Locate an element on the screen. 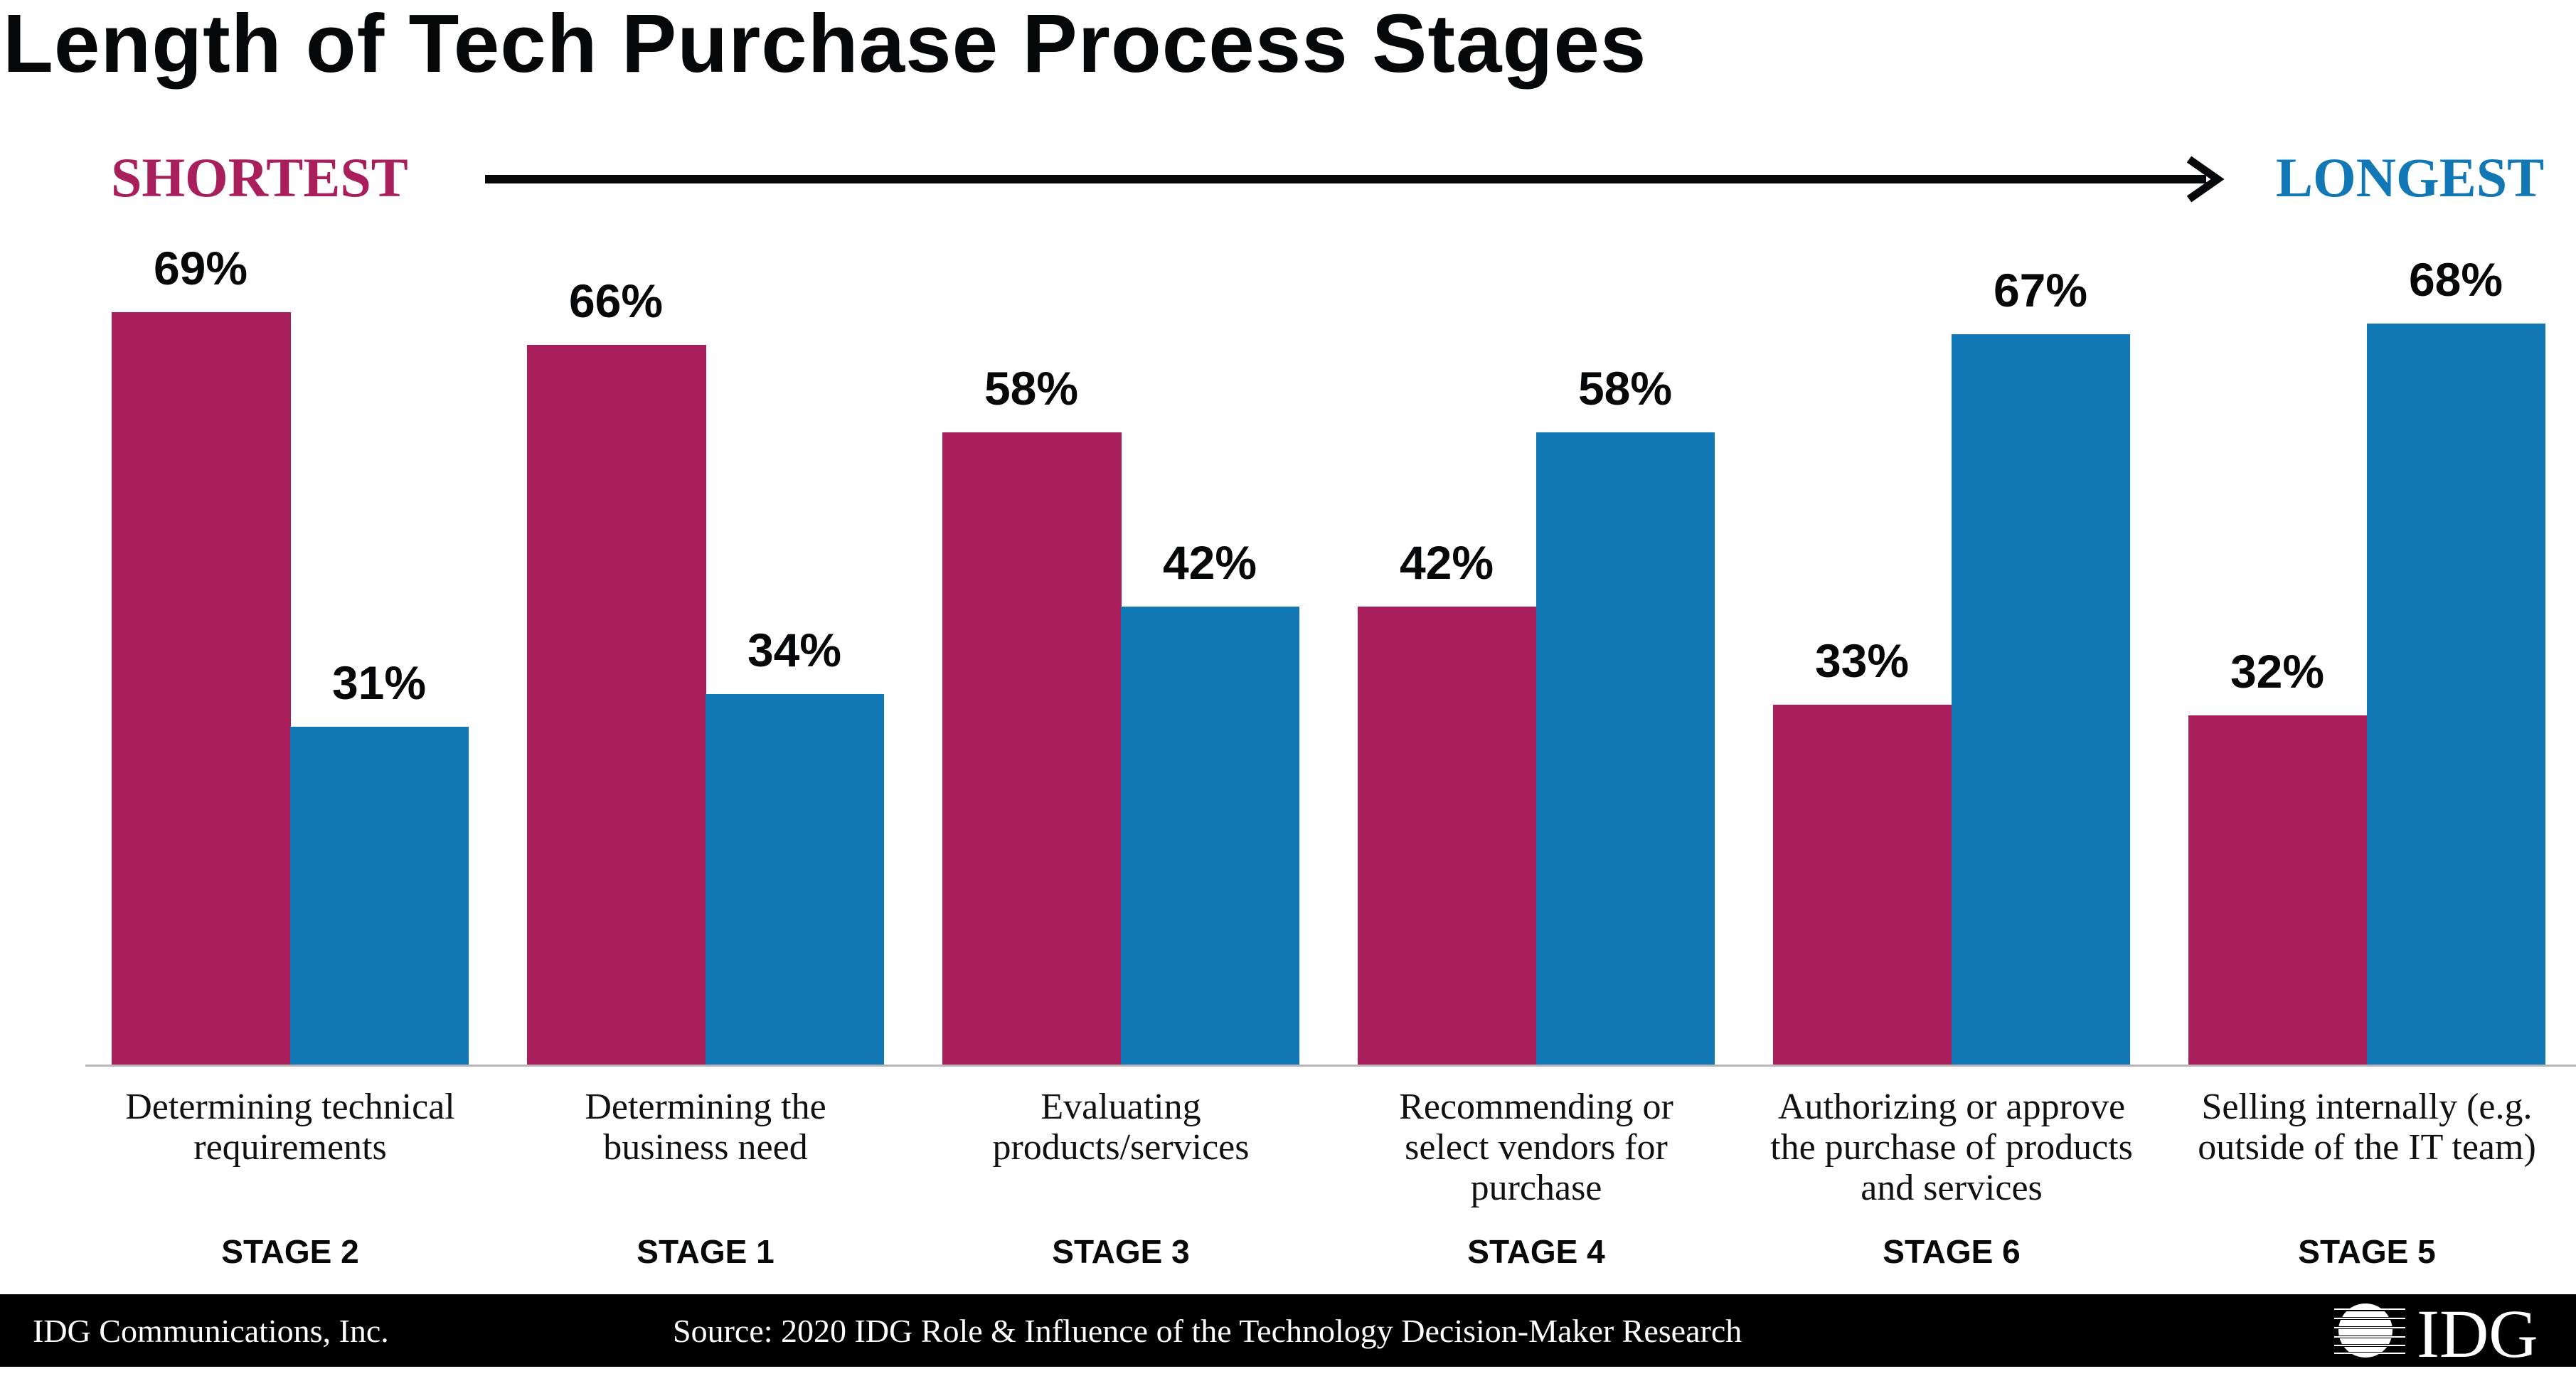  category-label-line: business need is located at coordinates (705, 1147).